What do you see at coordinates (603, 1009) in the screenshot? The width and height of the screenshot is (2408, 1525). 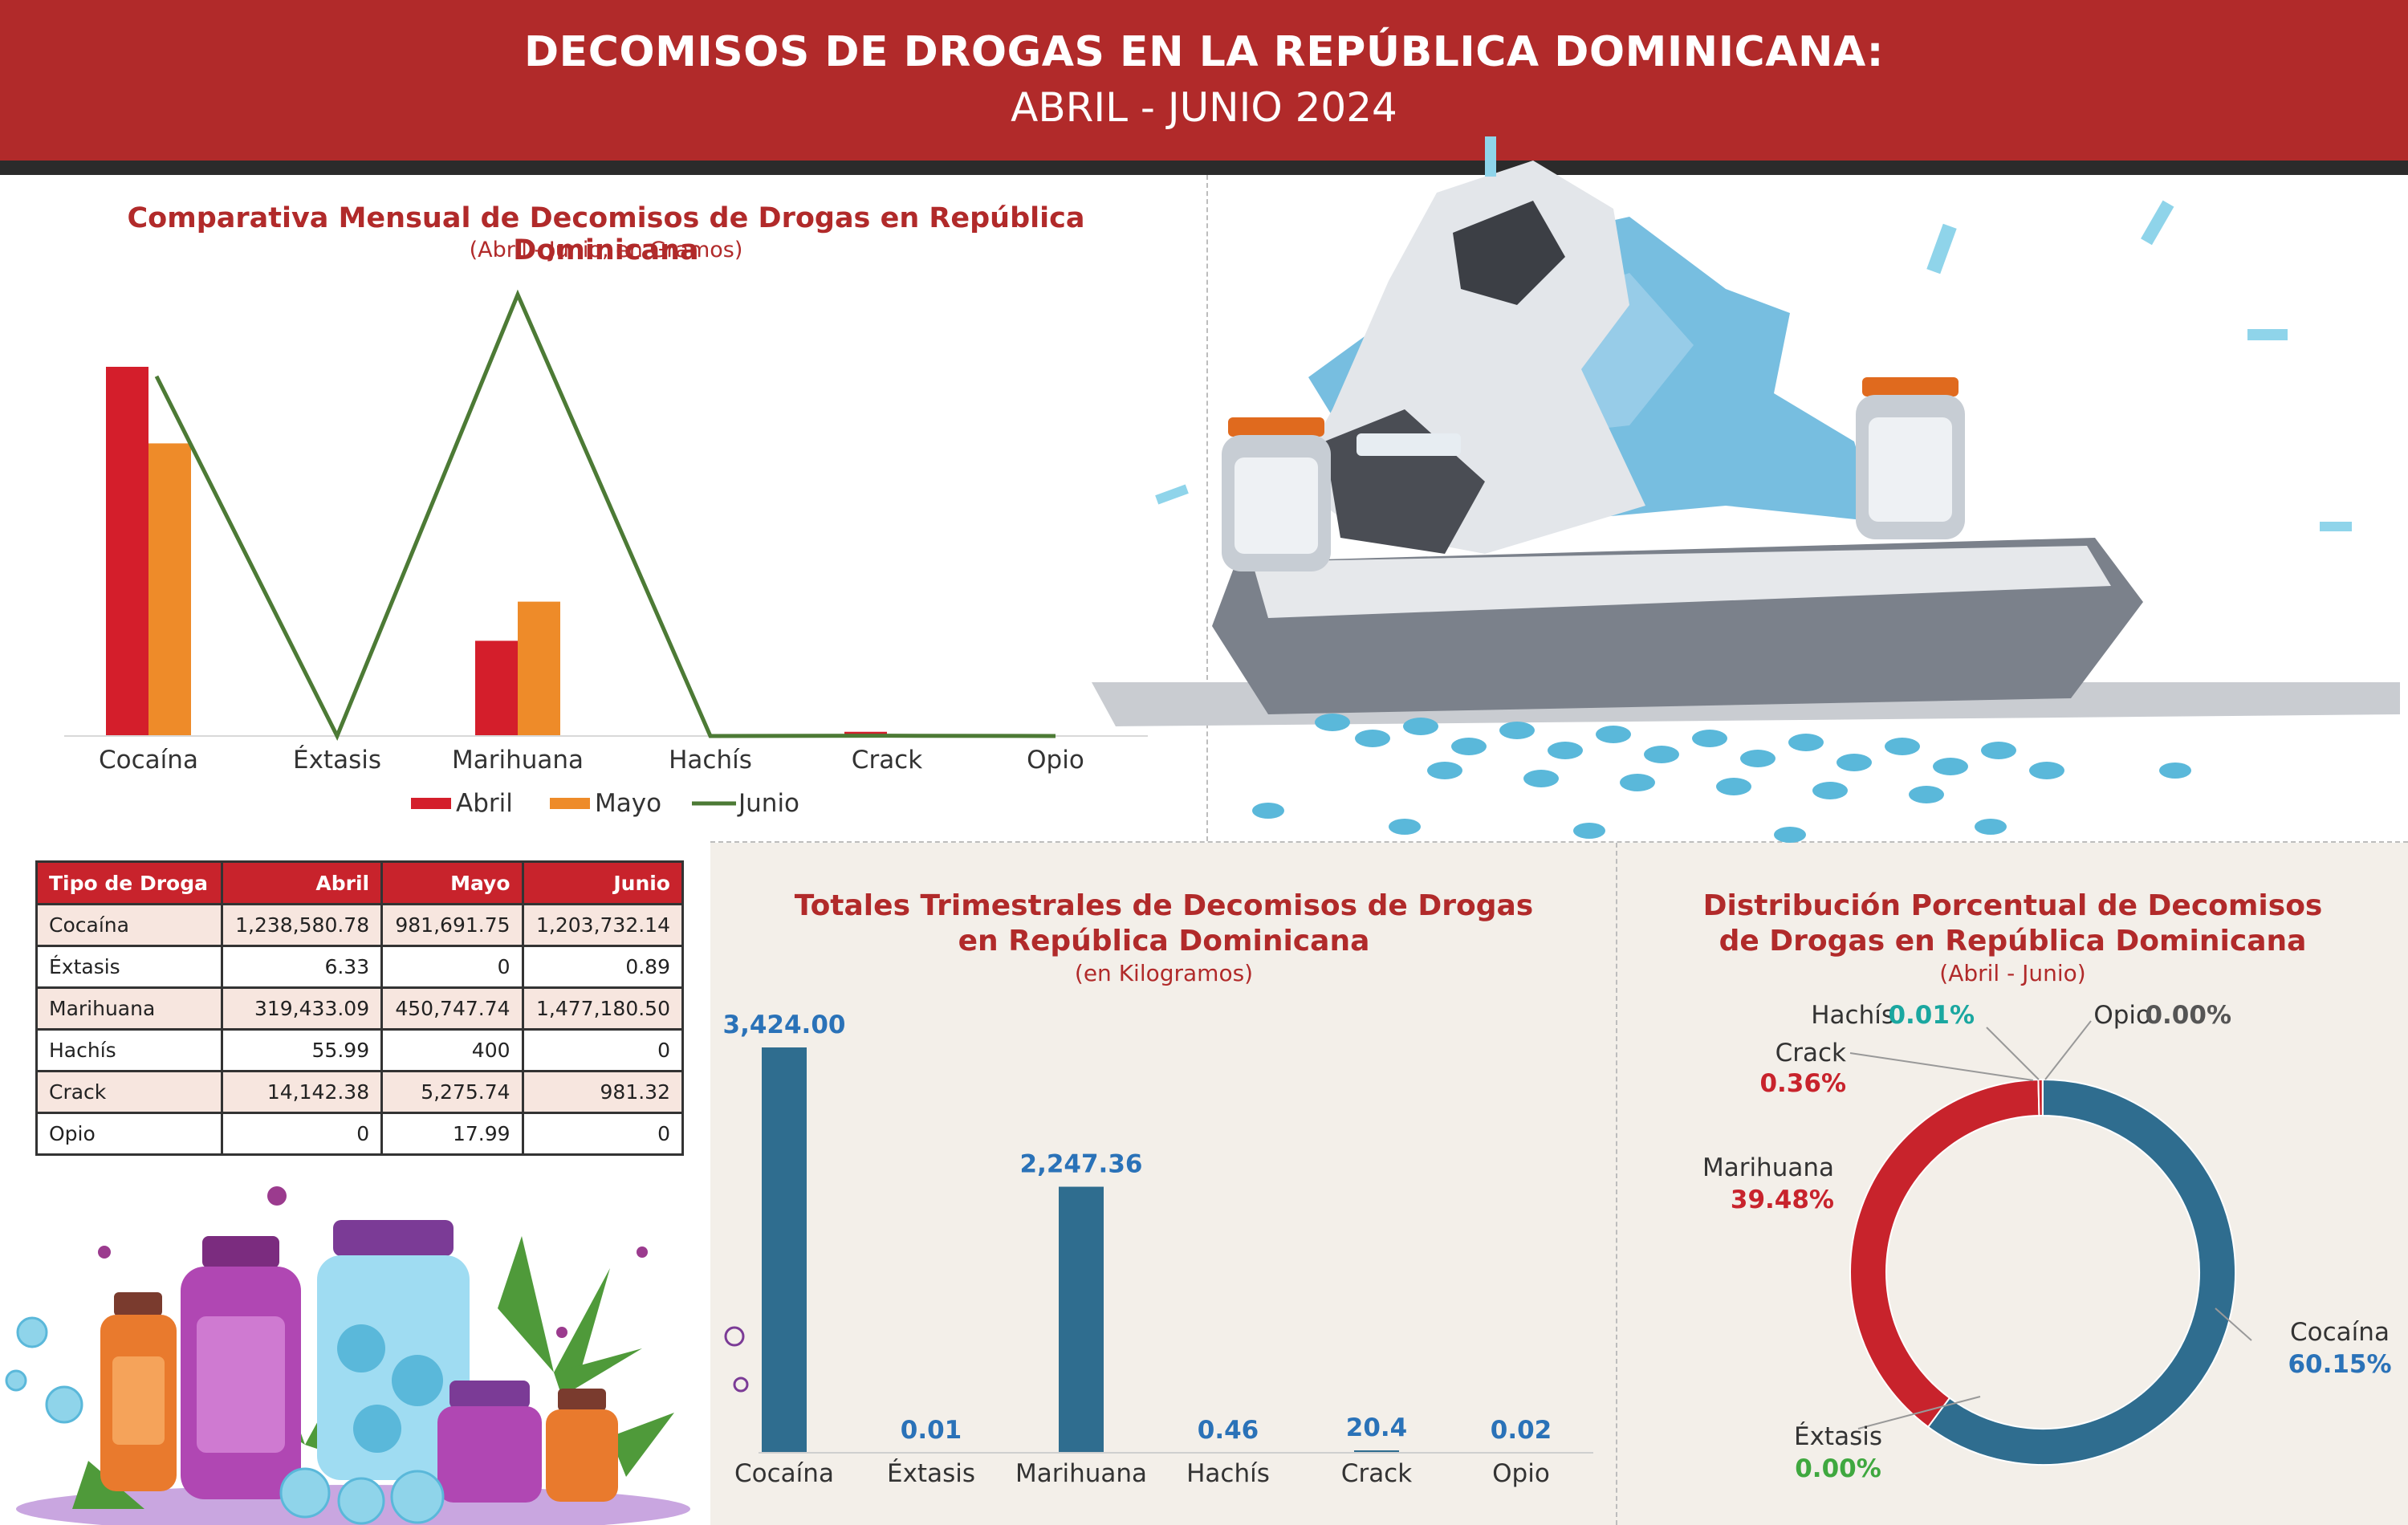 I see `table-cell: 1,477,180.50` at bounding box center [603, 1009].